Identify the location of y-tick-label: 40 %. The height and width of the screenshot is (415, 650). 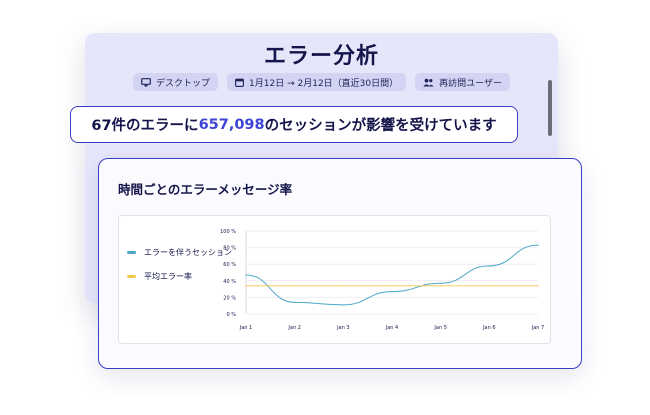
(229, 282).